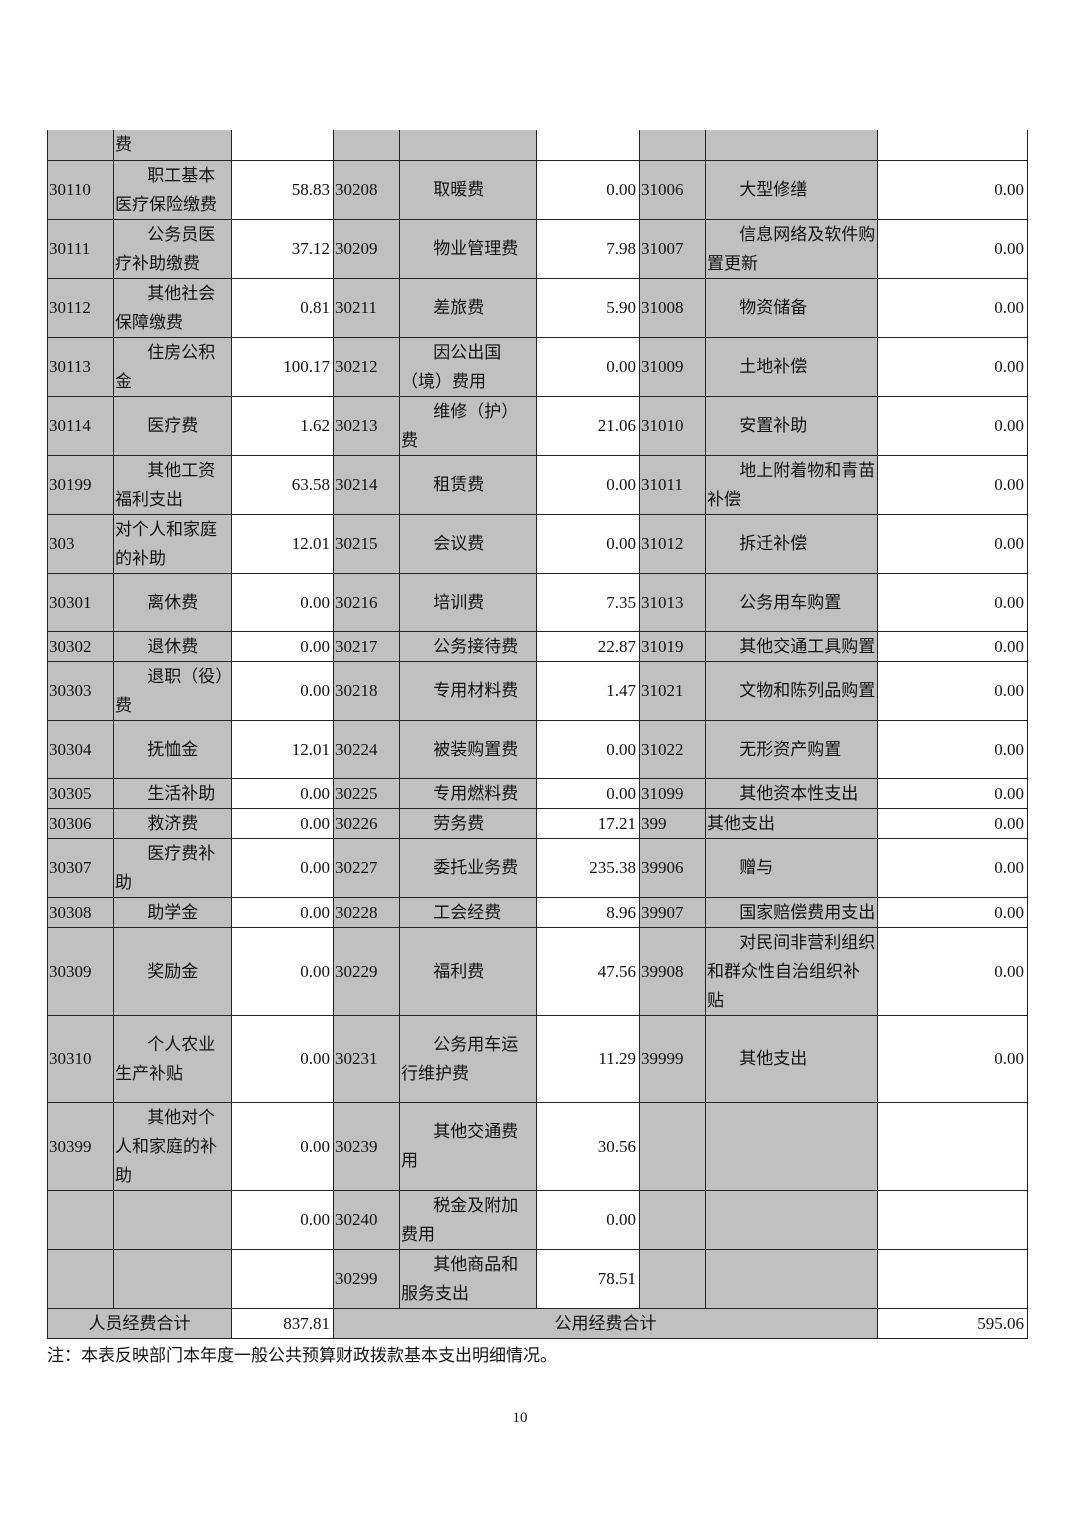 This screenshot has height=1520, width=1074. Describe the element at coordinates (172, 690) in the screenshot. I see `cell-name-1: 退职（役）费` at that location.